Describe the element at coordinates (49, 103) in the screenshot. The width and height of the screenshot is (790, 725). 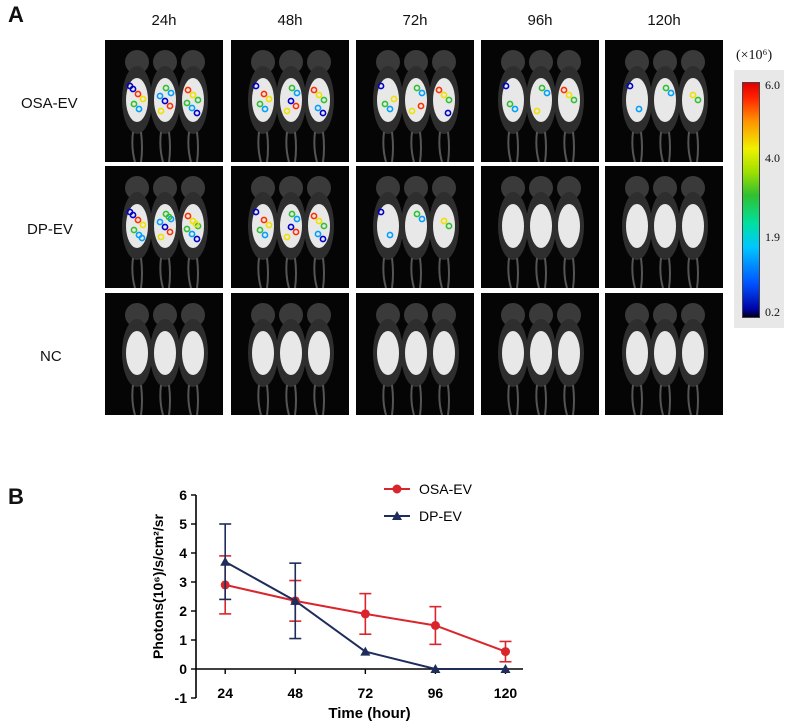
I see `group-label: OSA-EV` at that location.